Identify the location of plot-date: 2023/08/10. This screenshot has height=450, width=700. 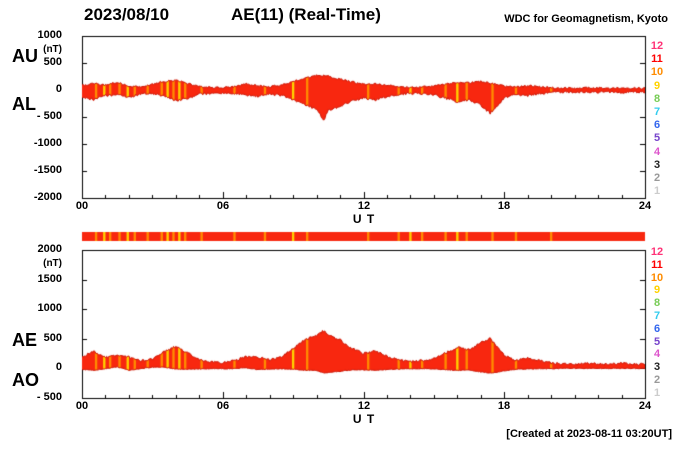
(127, 14).